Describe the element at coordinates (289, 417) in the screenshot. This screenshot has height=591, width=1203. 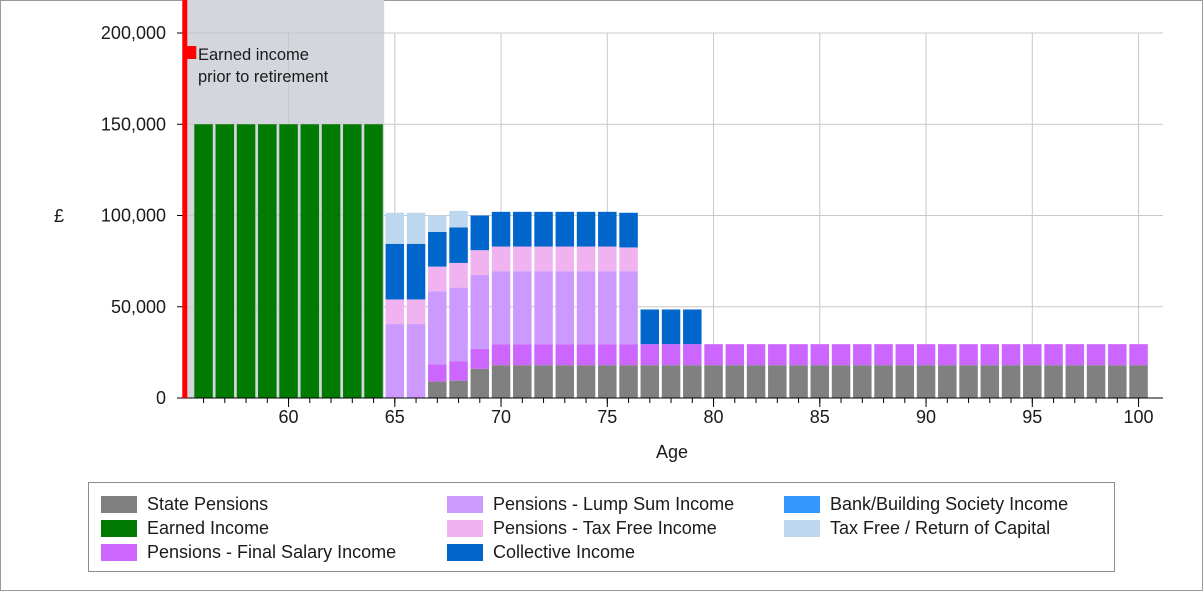
I see `x-tick-label: 60` at that location.